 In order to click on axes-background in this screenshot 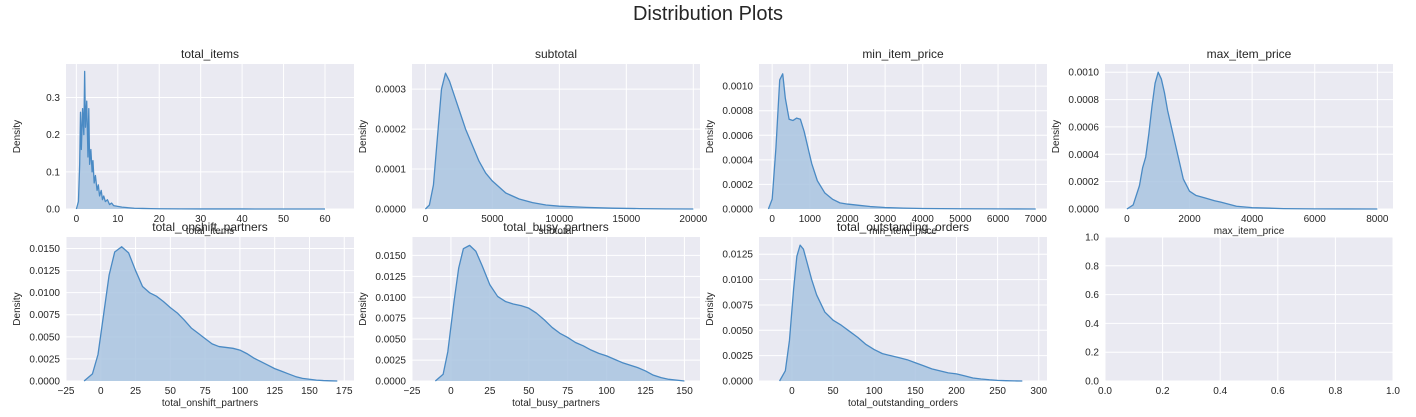, I will do `click(1249, 309)`.